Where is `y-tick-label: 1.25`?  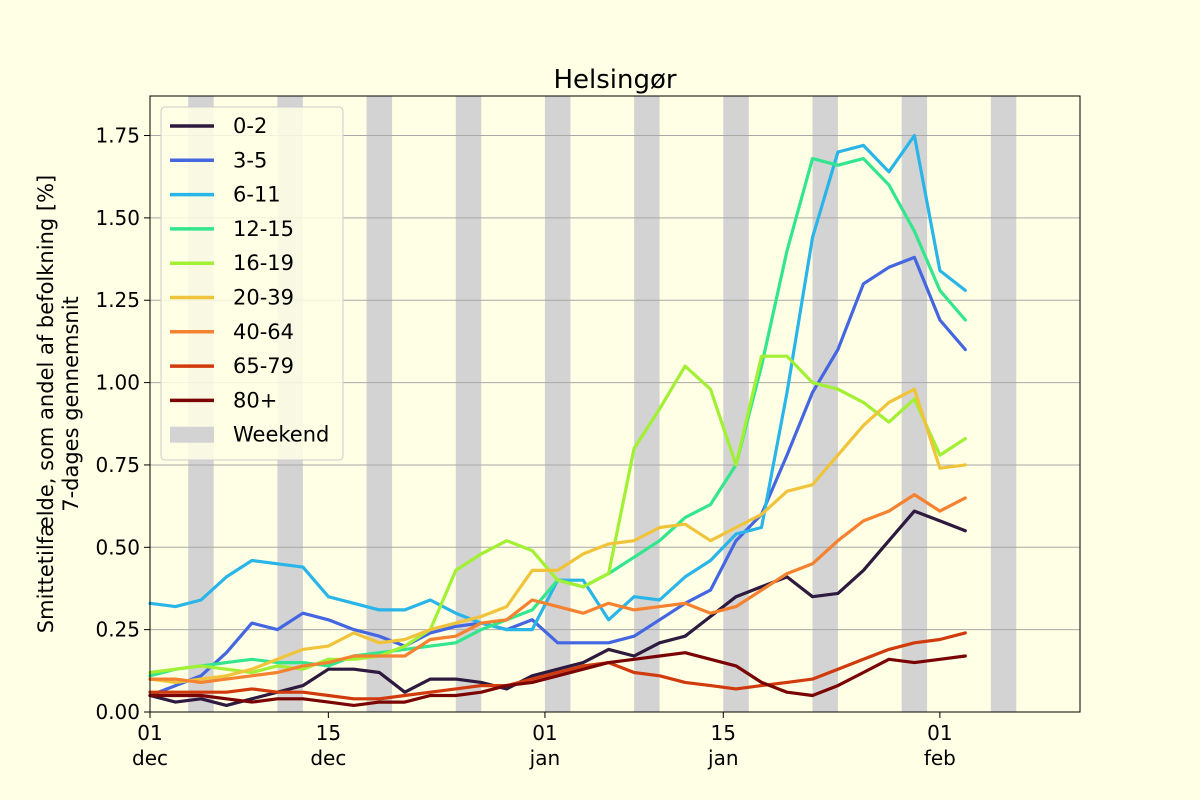 y-tick-label: 1.25 is located at coordinates (117, 300).